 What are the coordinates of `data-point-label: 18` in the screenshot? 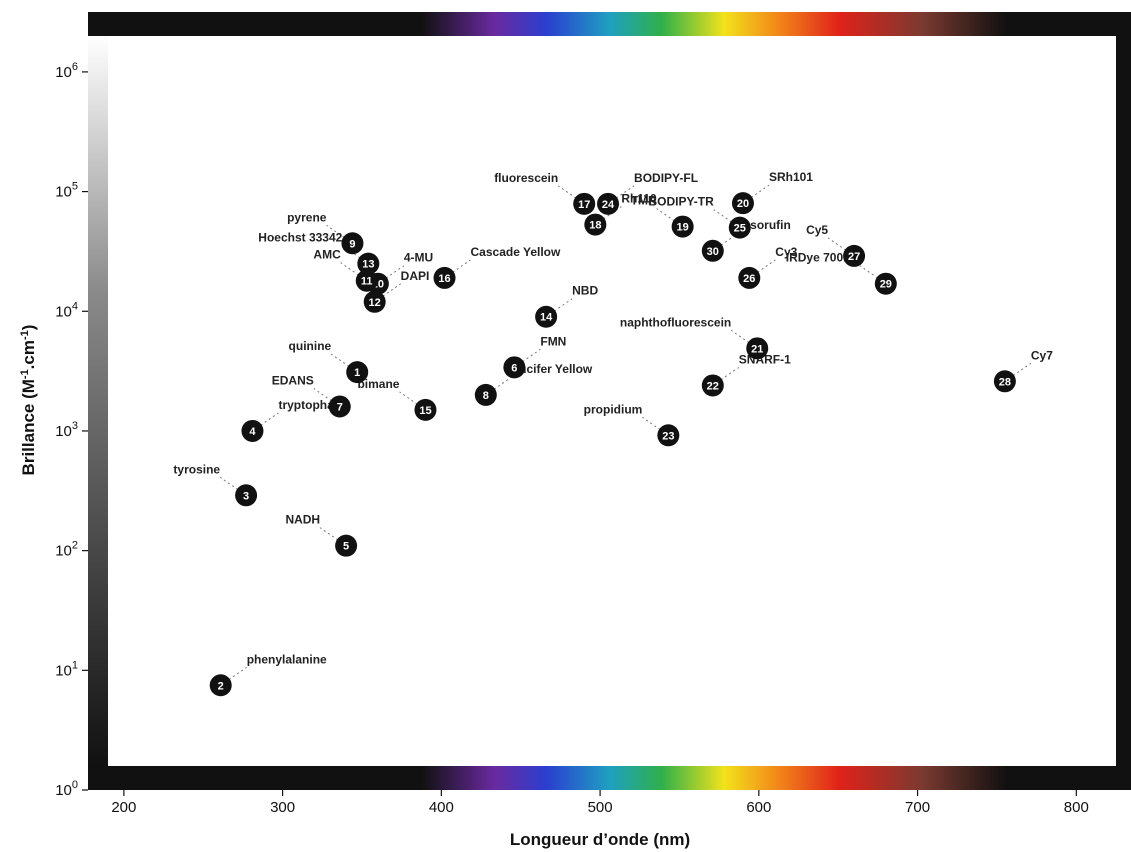 It's located at (595, 226).